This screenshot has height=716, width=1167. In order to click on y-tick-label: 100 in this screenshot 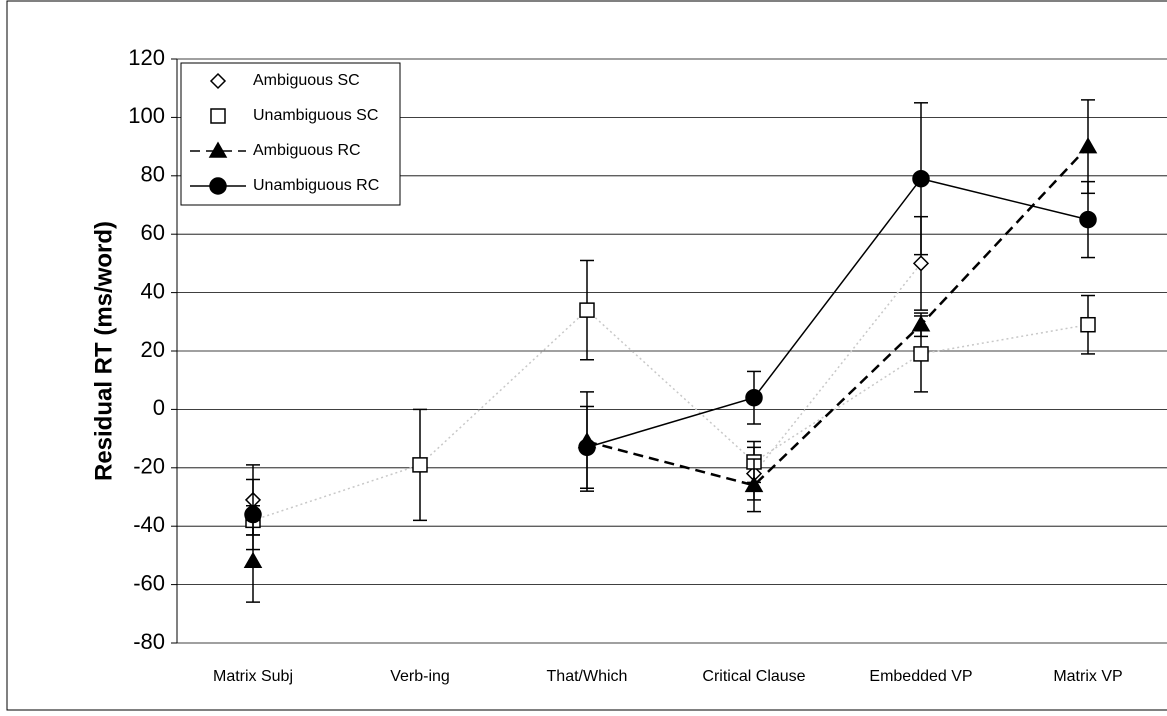, I will do `click(146, 115)`.